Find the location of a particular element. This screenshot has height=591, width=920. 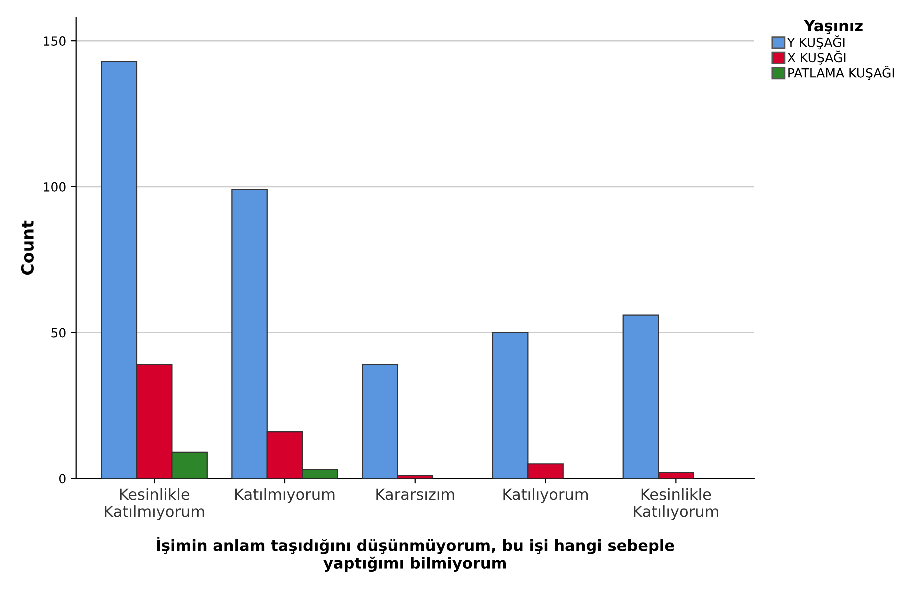

y-tick-label: 0 is located at coordinates (63, 479).